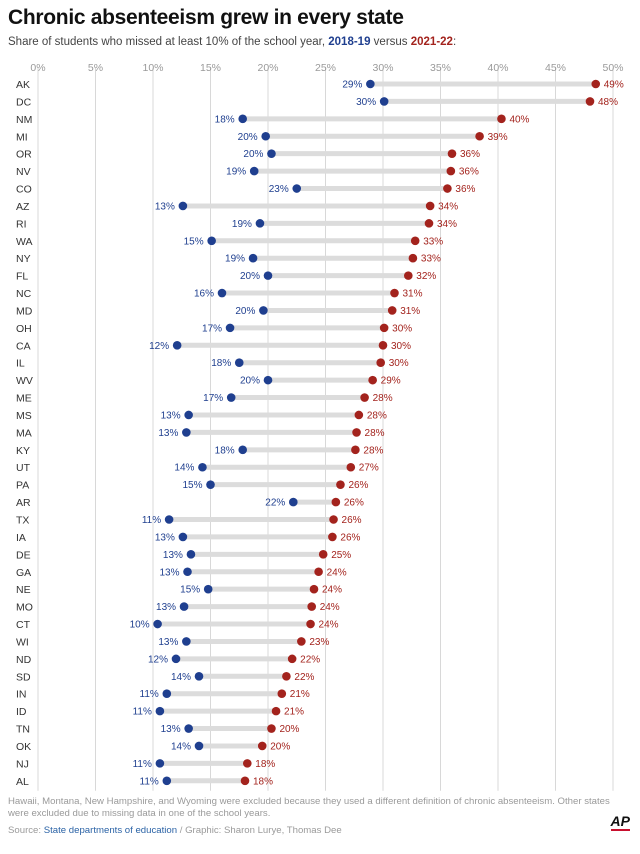 The width and height of the screenshot is (640, 854). I want to click on state-label: AK, so click(23, 85).